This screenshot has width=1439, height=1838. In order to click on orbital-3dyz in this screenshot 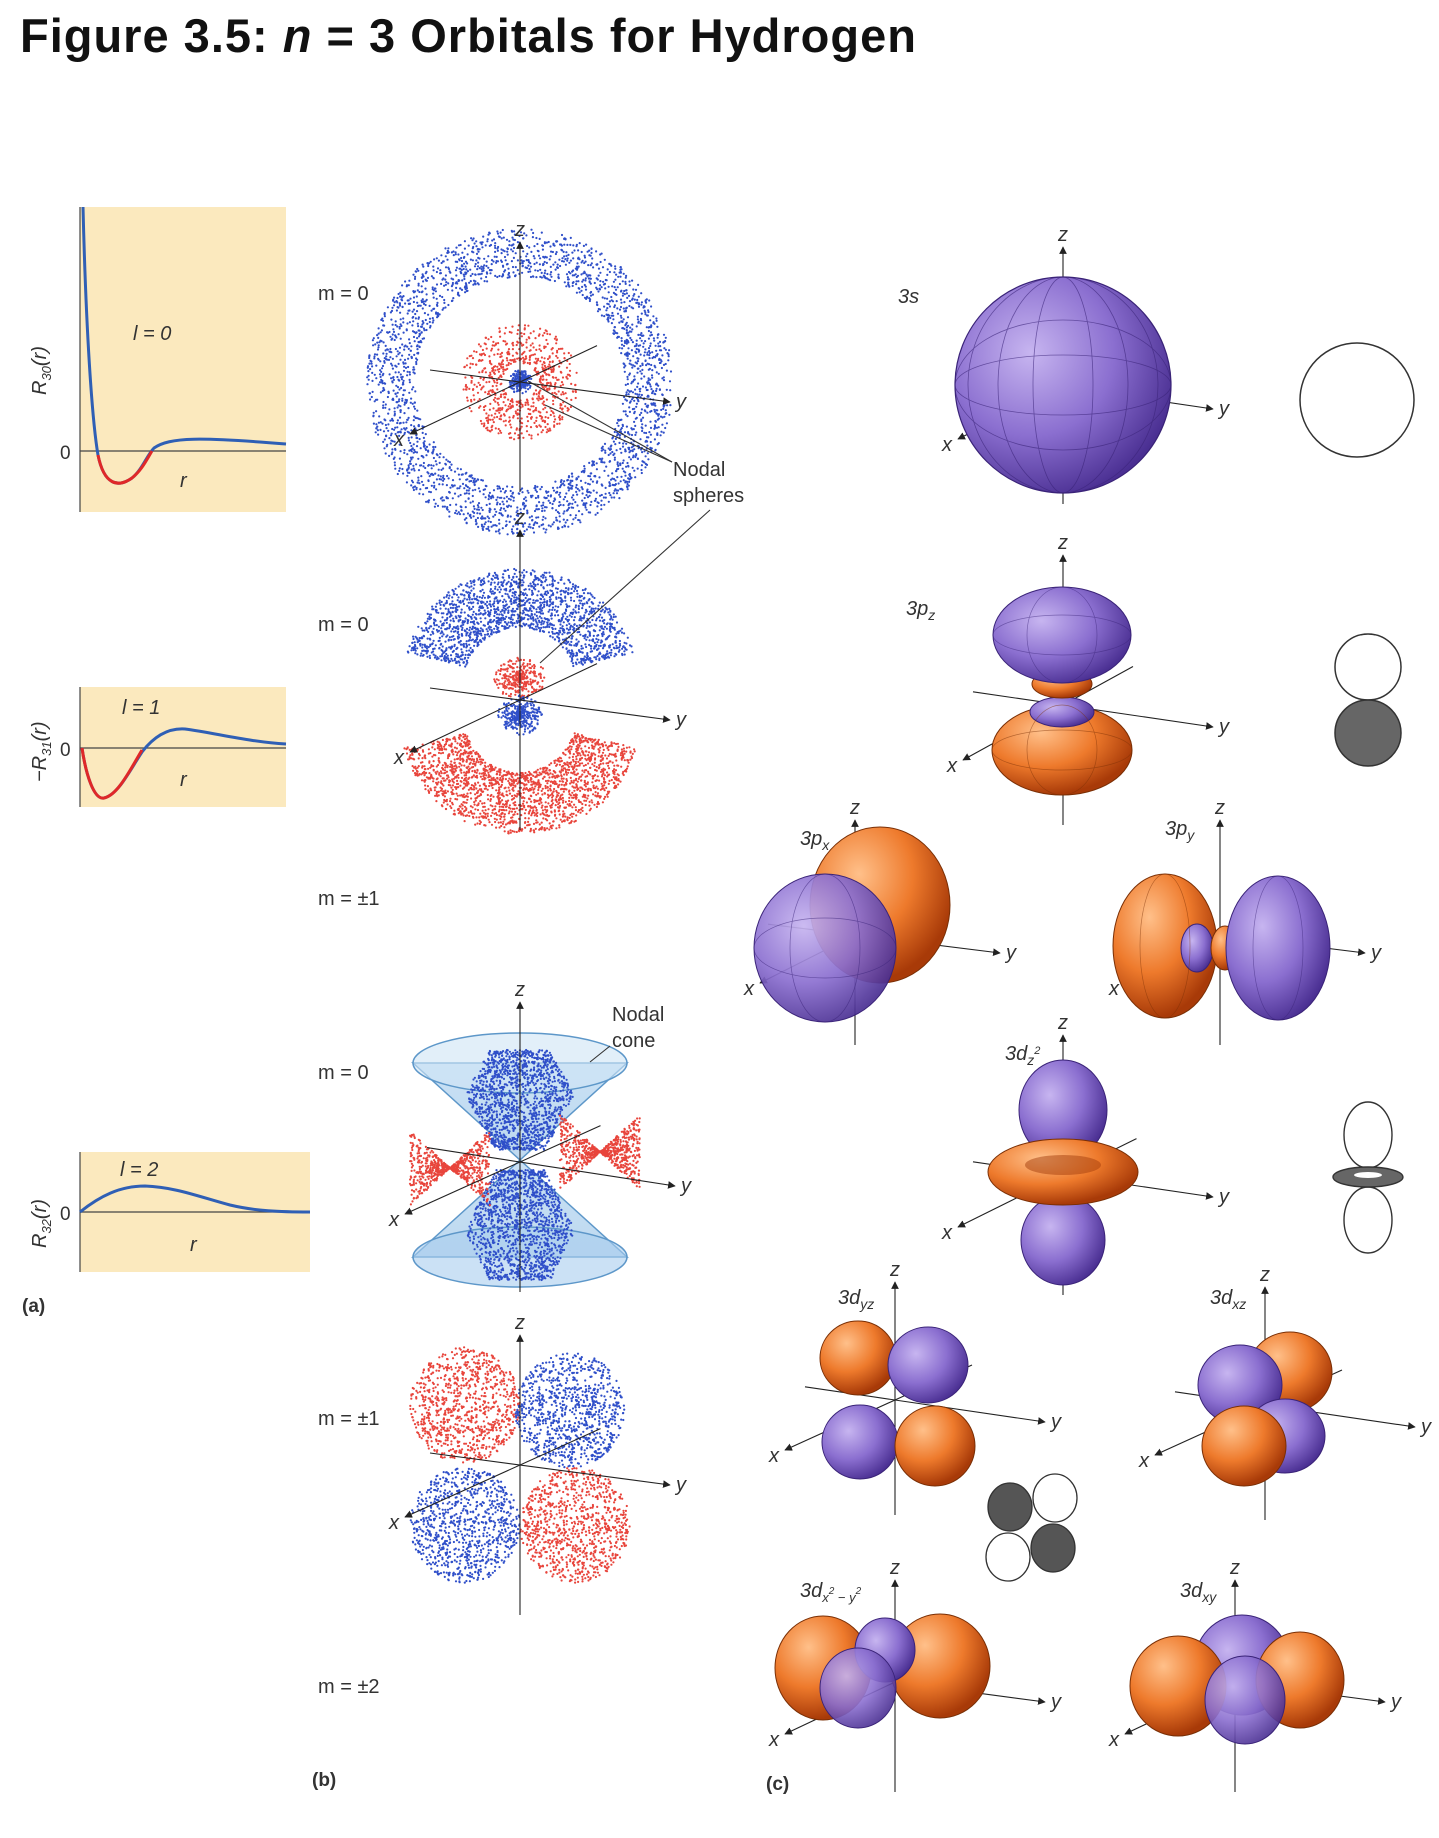, I will do `click(897, 1403)`.